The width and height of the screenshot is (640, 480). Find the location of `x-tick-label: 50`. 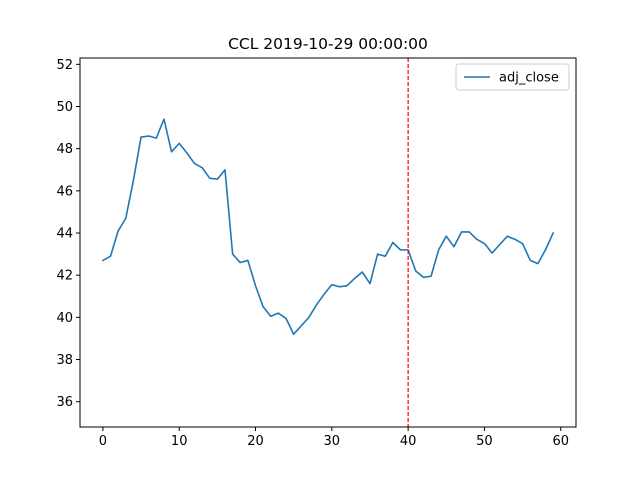

x-tick-label: 50 is located at coordinates (484, 441).